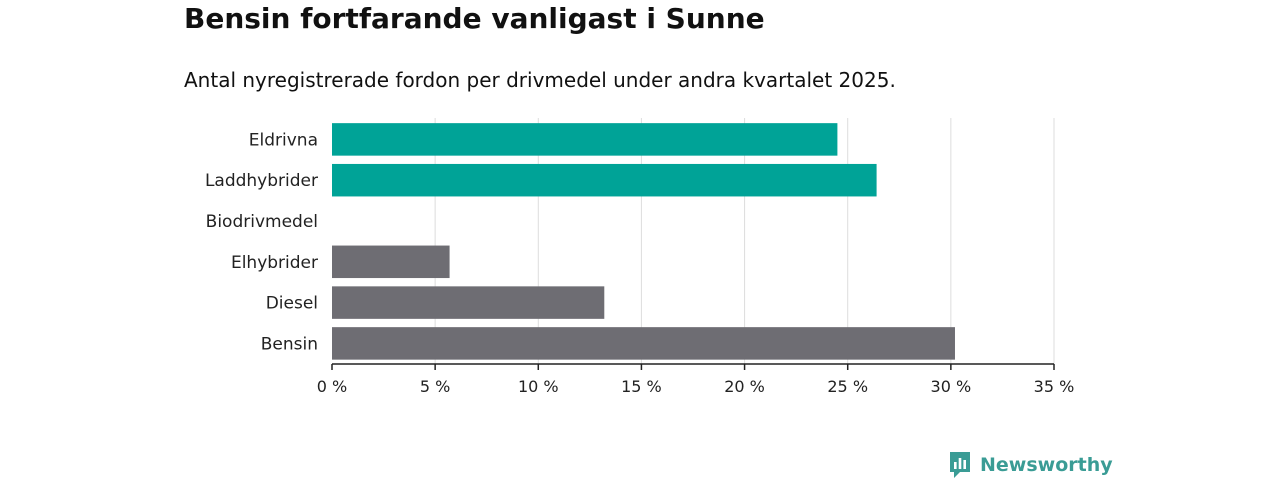  I want to click on category-label: Bensin, so click(289, 344).